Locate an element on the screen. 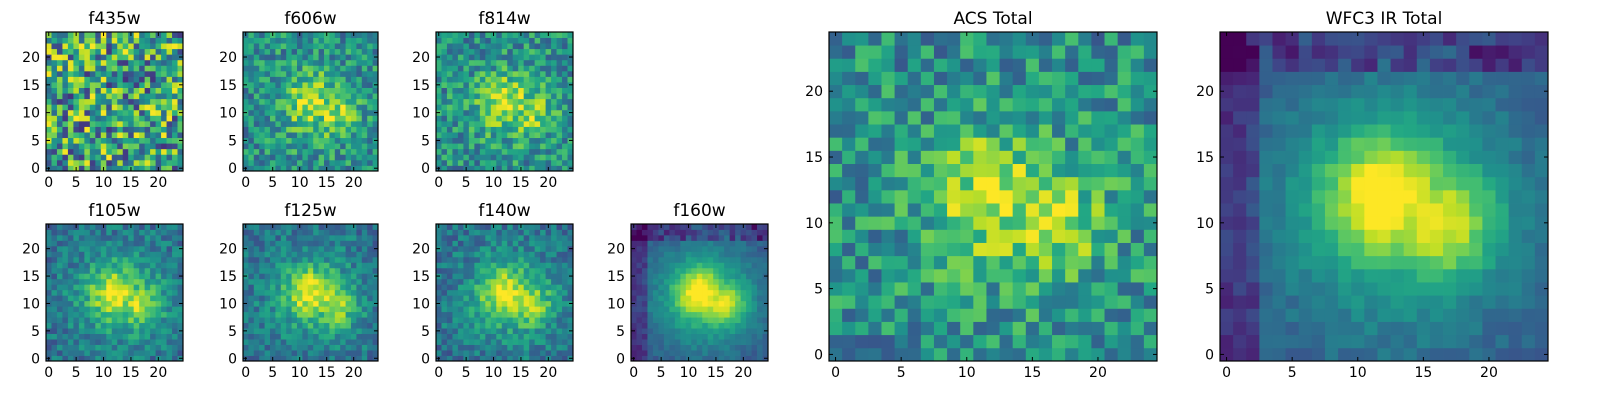  y-tick-label: 15 is located at coordinates (421, 86).